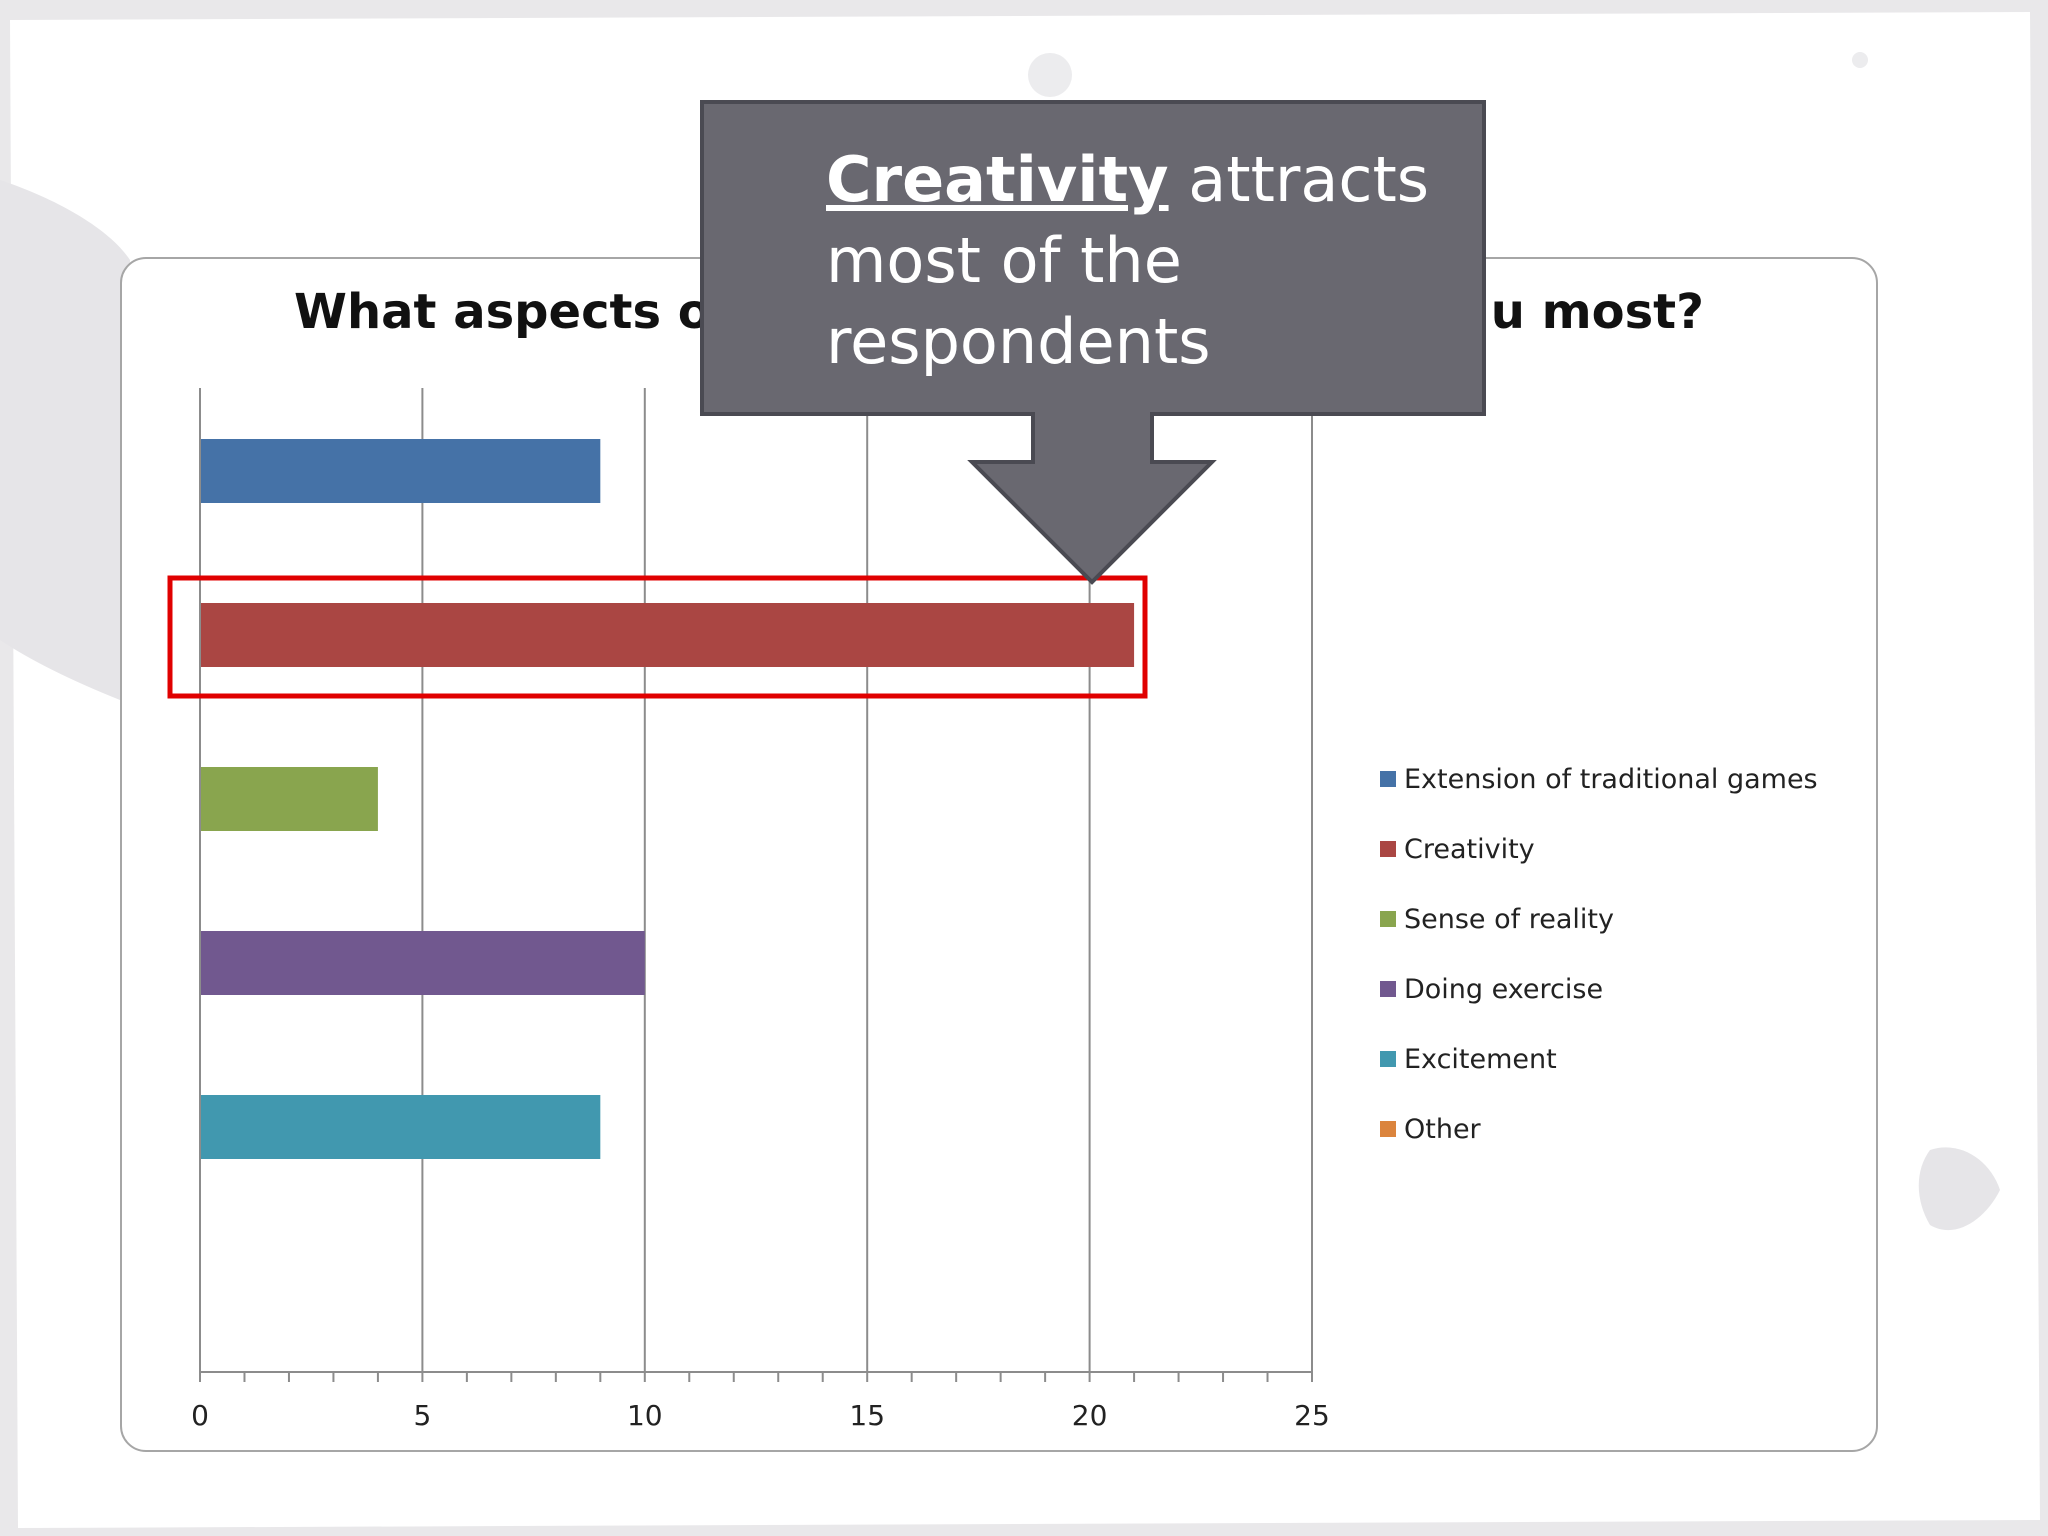  What do you see at coordinates (423, 963) in the screenshot?
I see `bar-doing-exercise` at bounding box center [423, 963].